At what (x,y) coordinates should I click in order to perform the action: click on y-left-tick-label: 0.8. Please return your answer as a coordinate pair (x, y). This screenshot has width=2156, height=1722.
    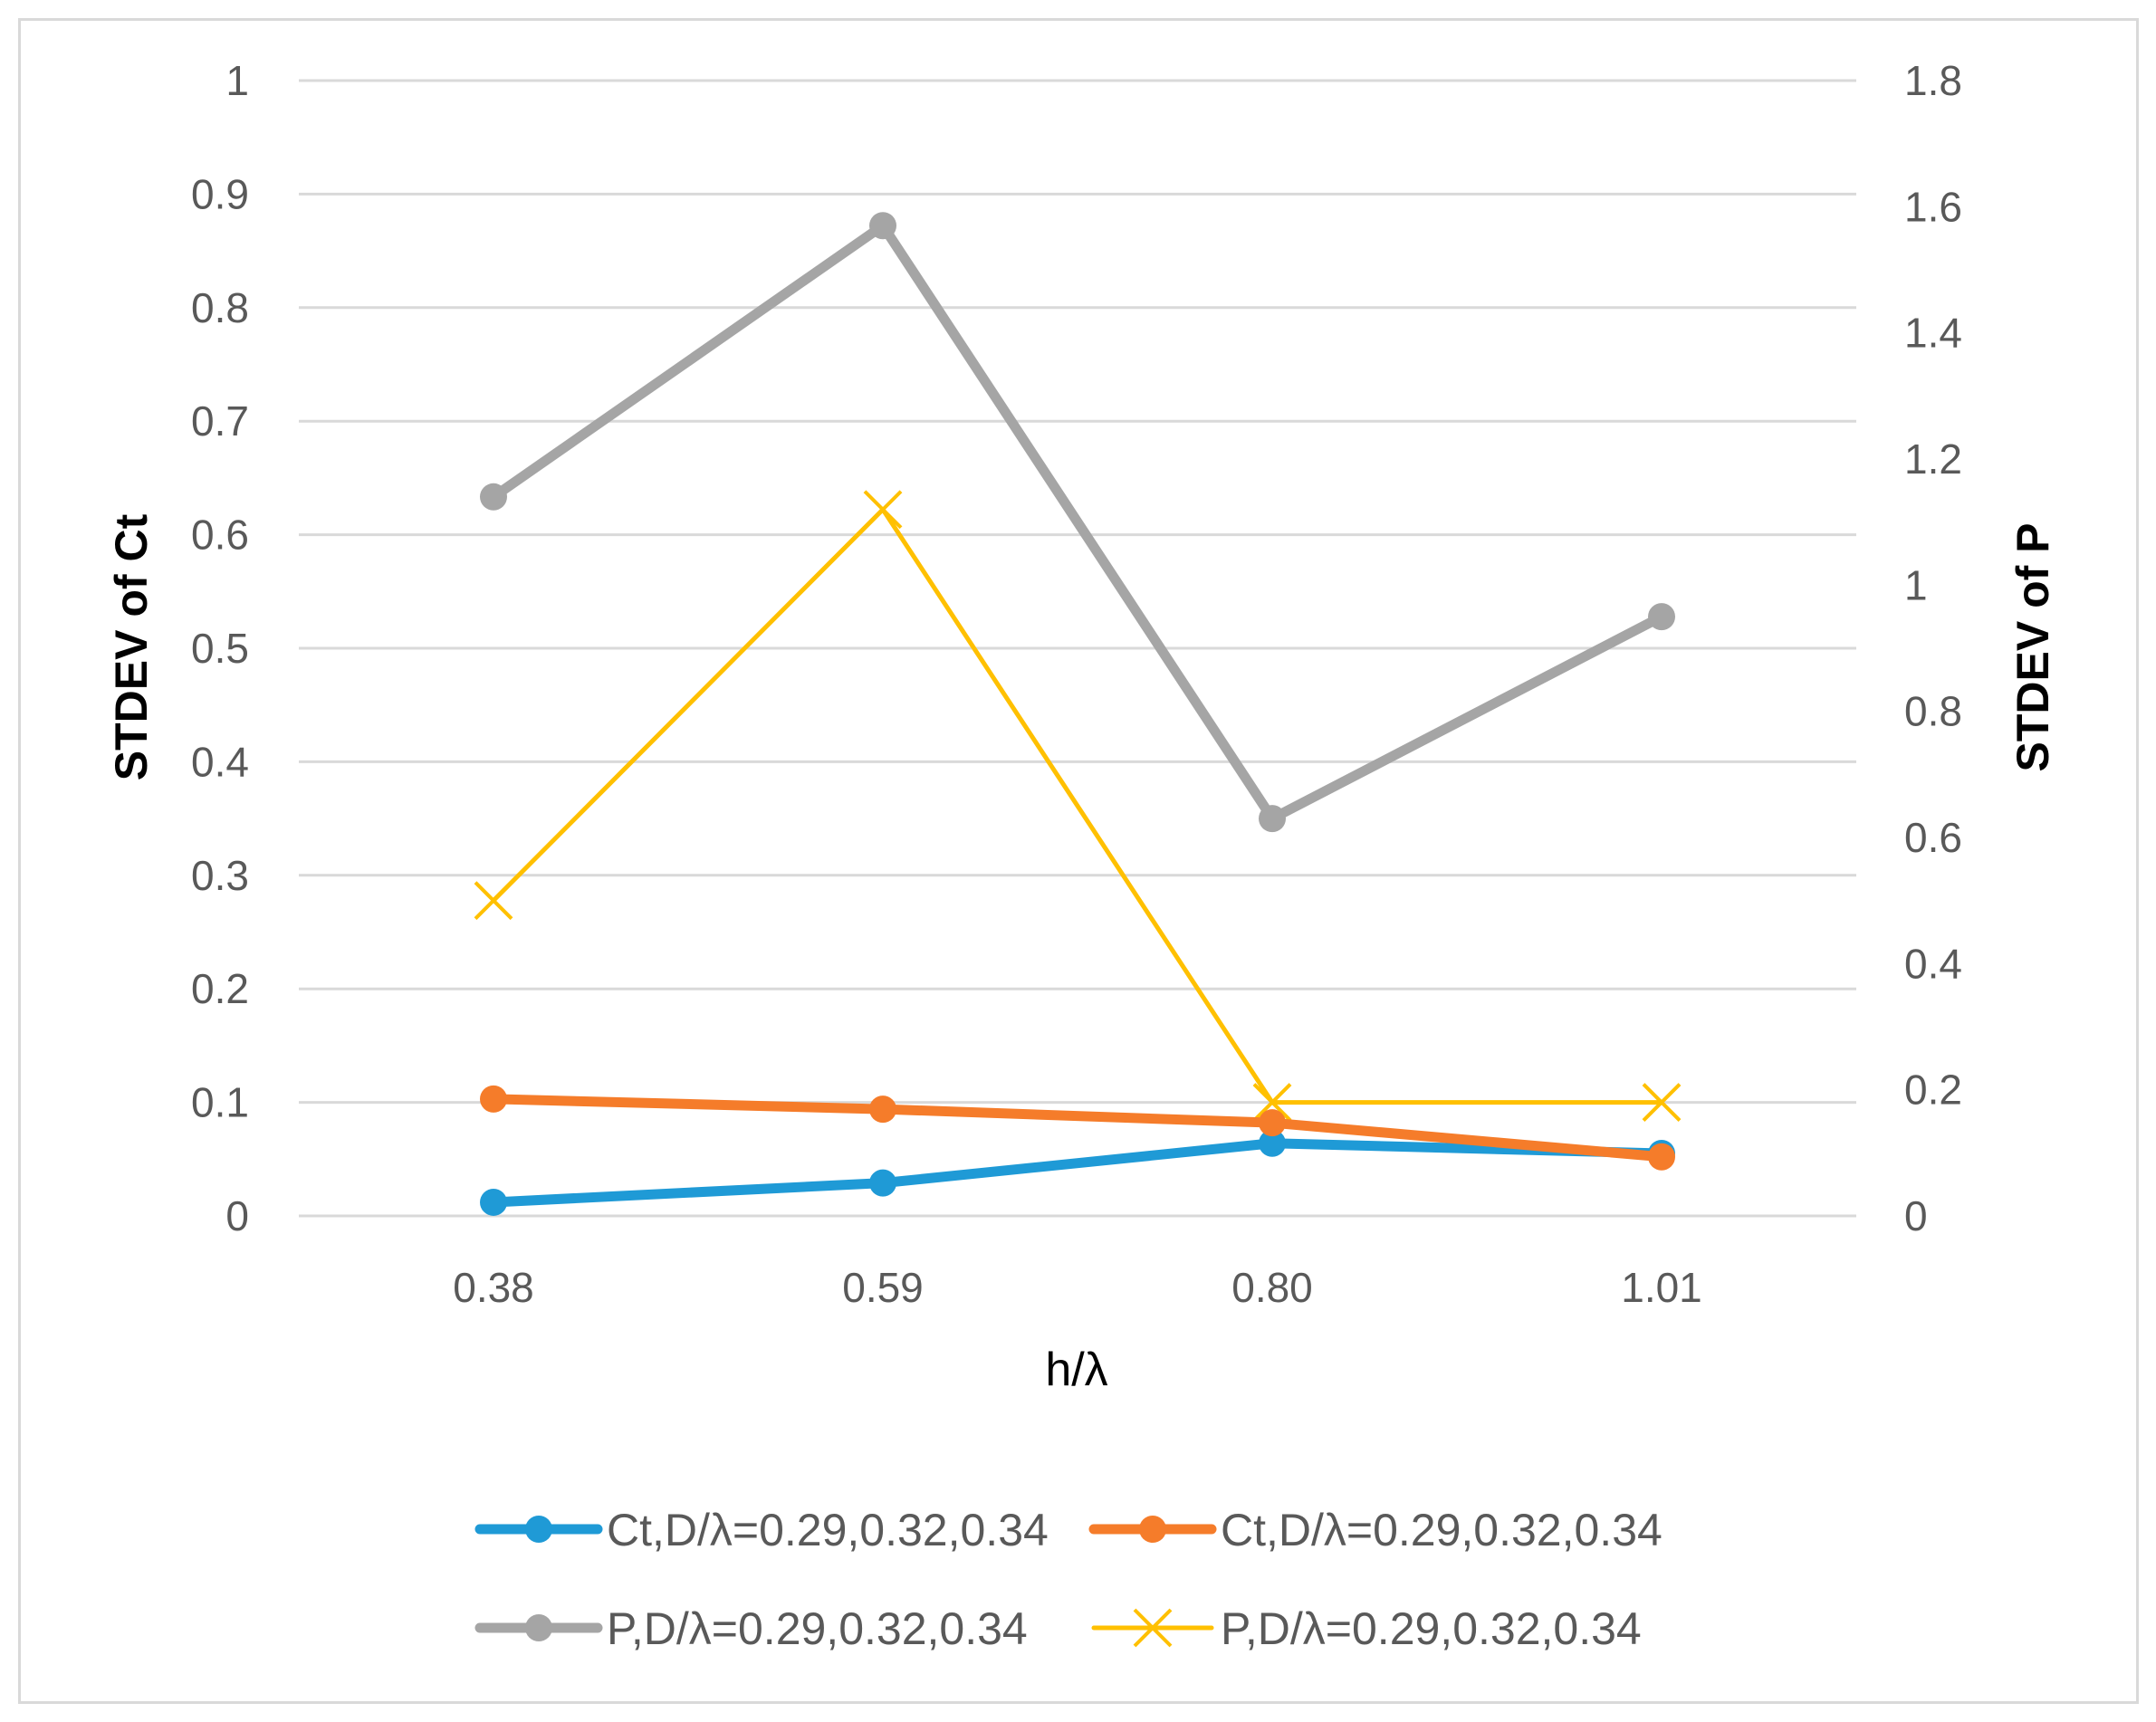
    Looking at the image, I should click on (220, 308).